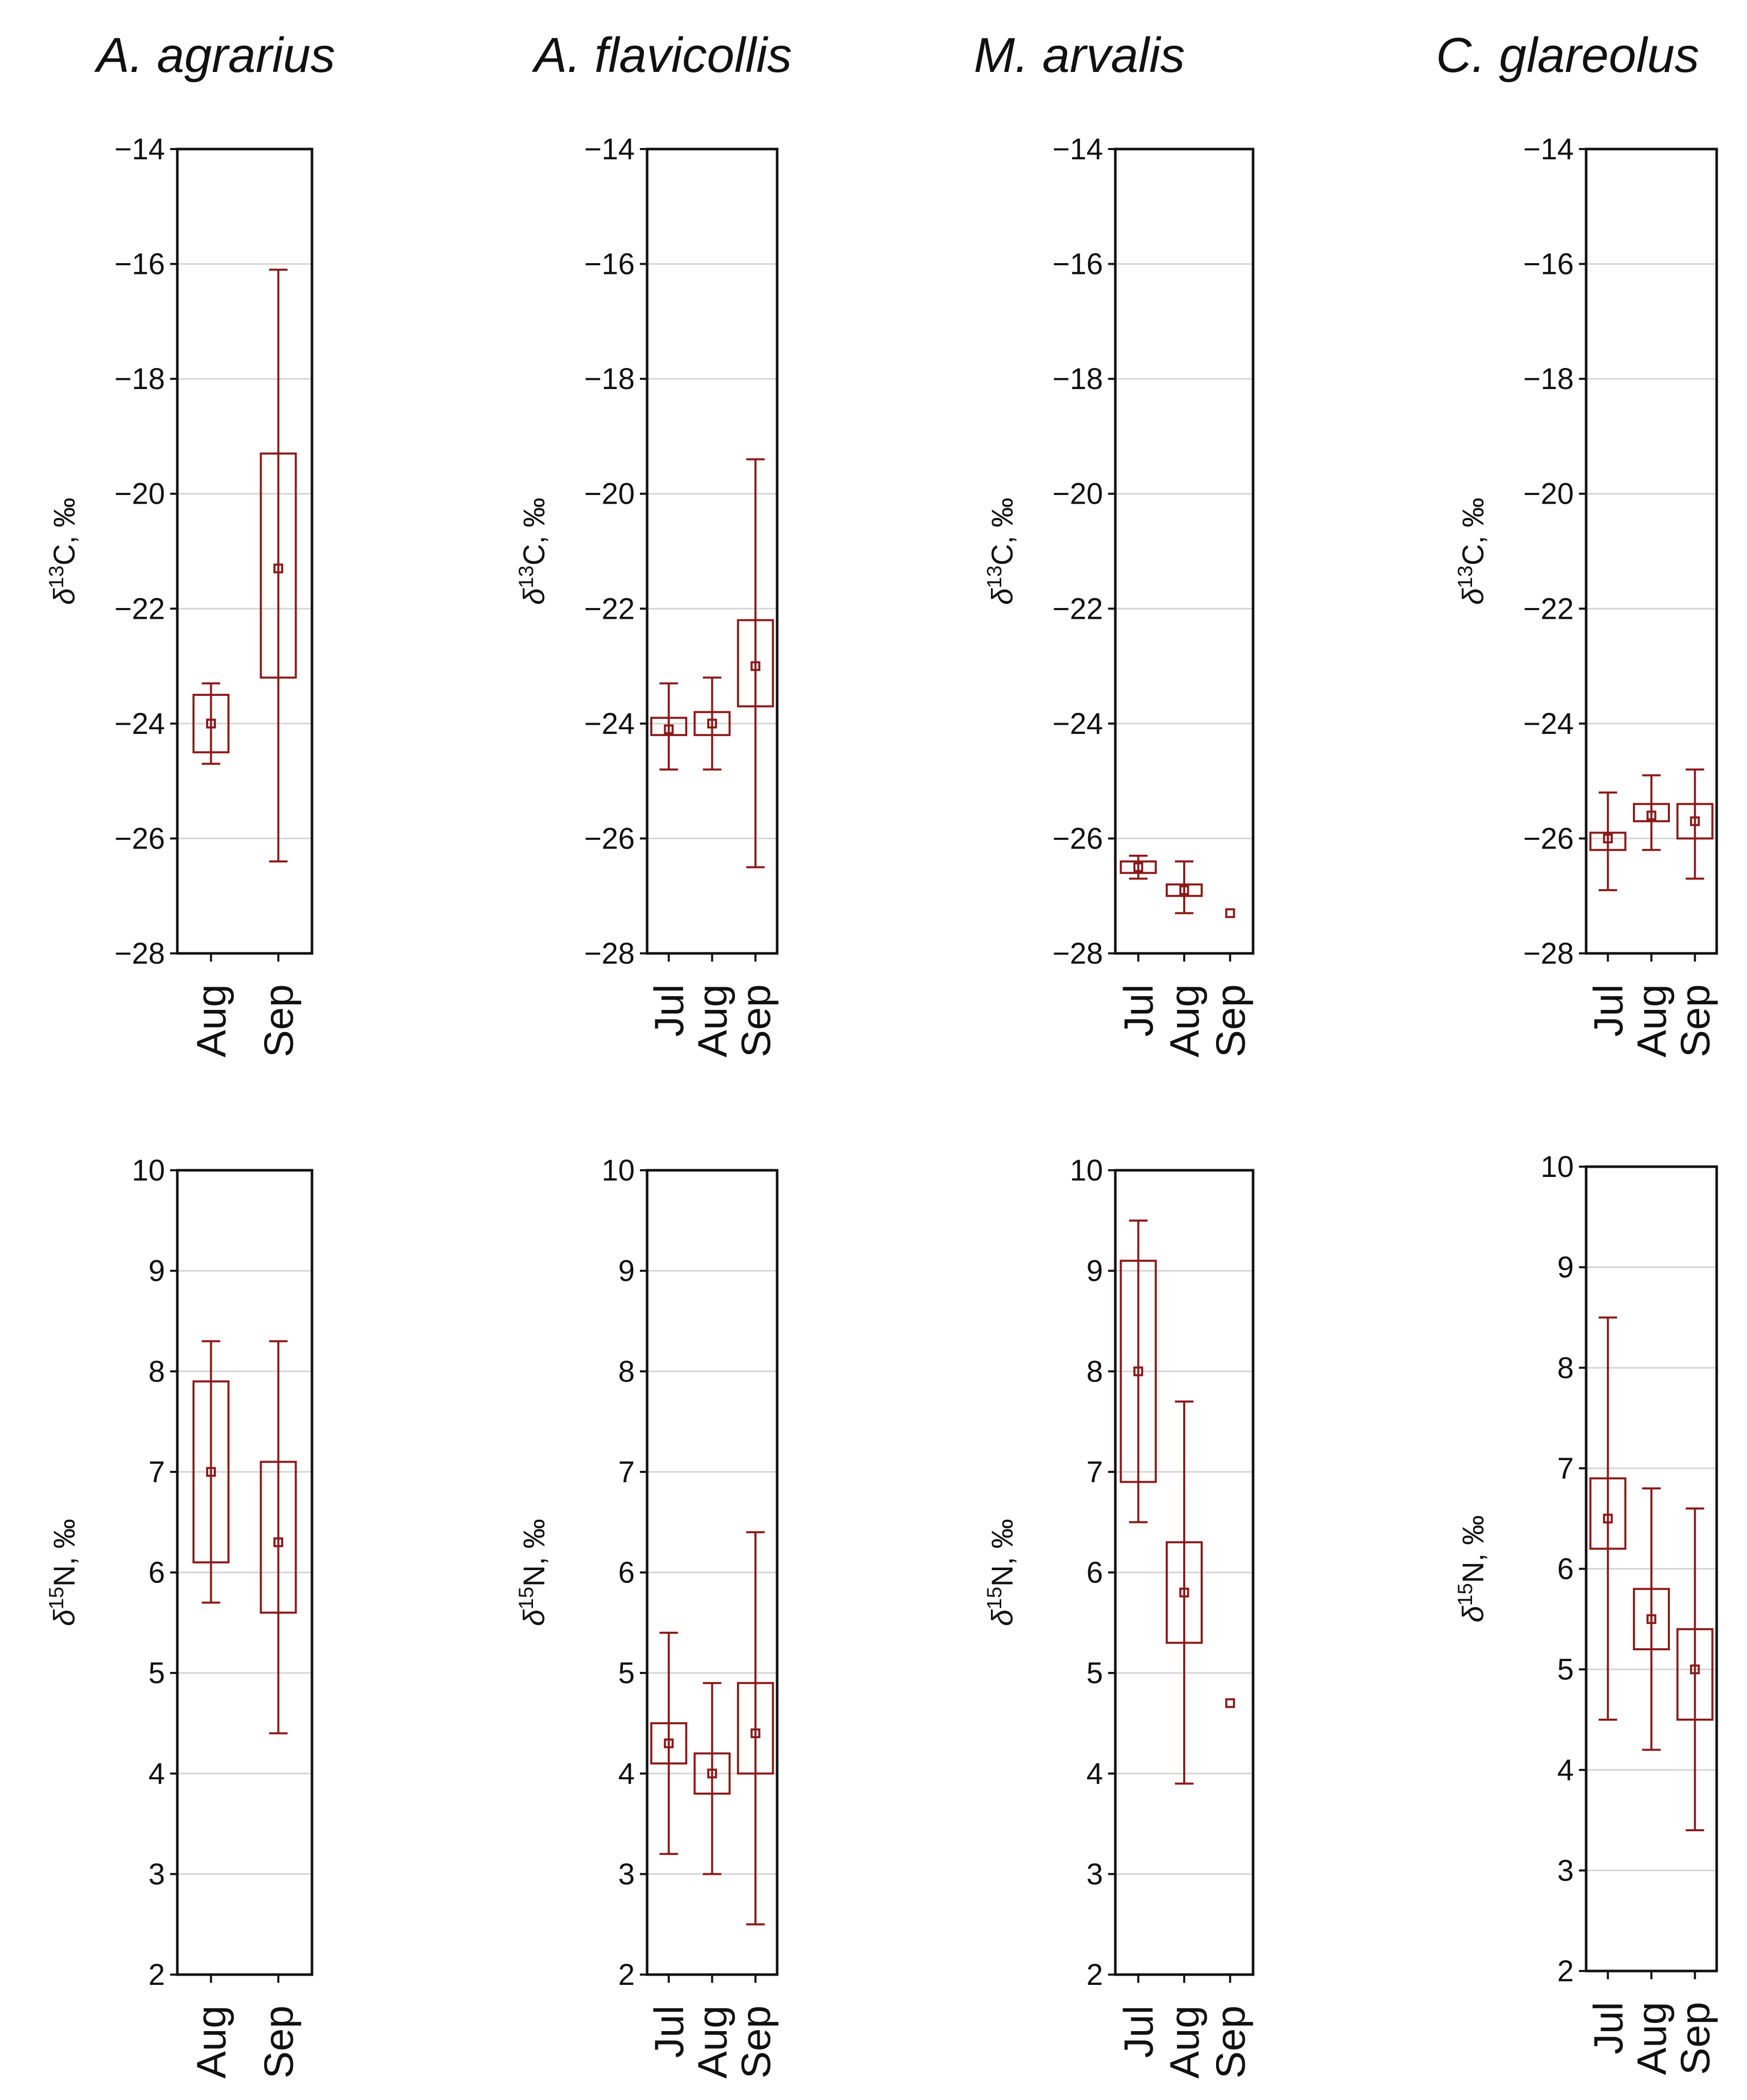  I want to click on panel-7: 10 9 8 7 6 5 4 3 2 δ15N, ‰ Jul Aug Sep, so click(1119, 1616).